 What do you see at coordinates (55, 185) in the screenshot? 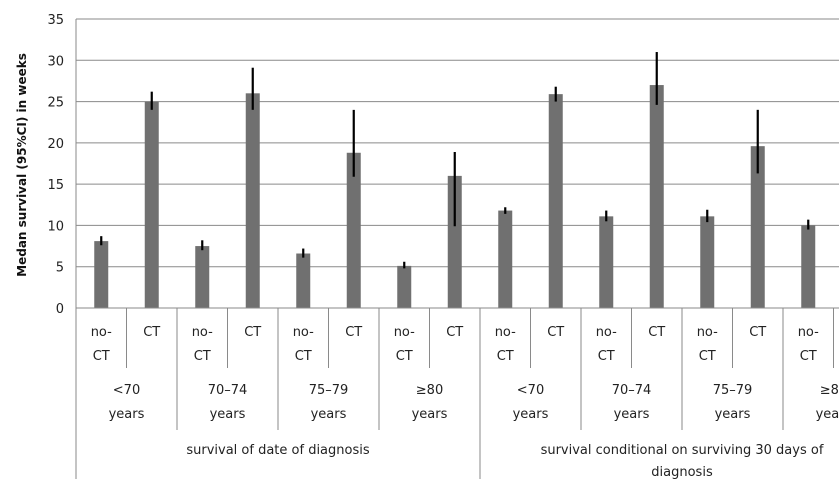
I see `y-tick-label: 15` at bounding box center [55, 185].